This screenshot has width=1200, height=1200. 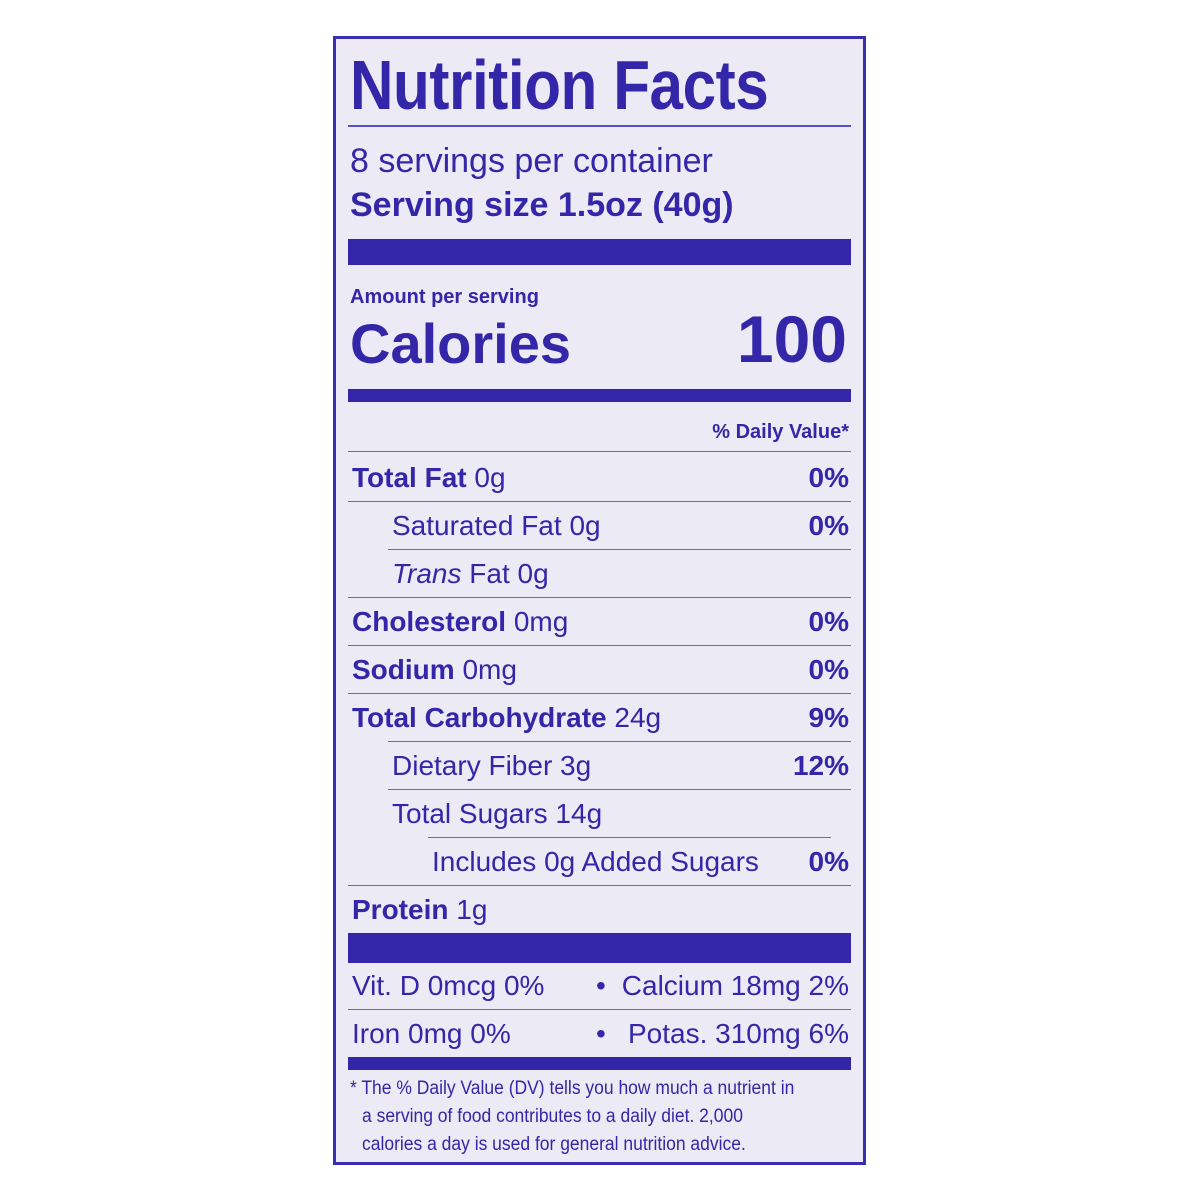 I want to click on nutrient-row: Protein 1g, so click(x=600, y=910).